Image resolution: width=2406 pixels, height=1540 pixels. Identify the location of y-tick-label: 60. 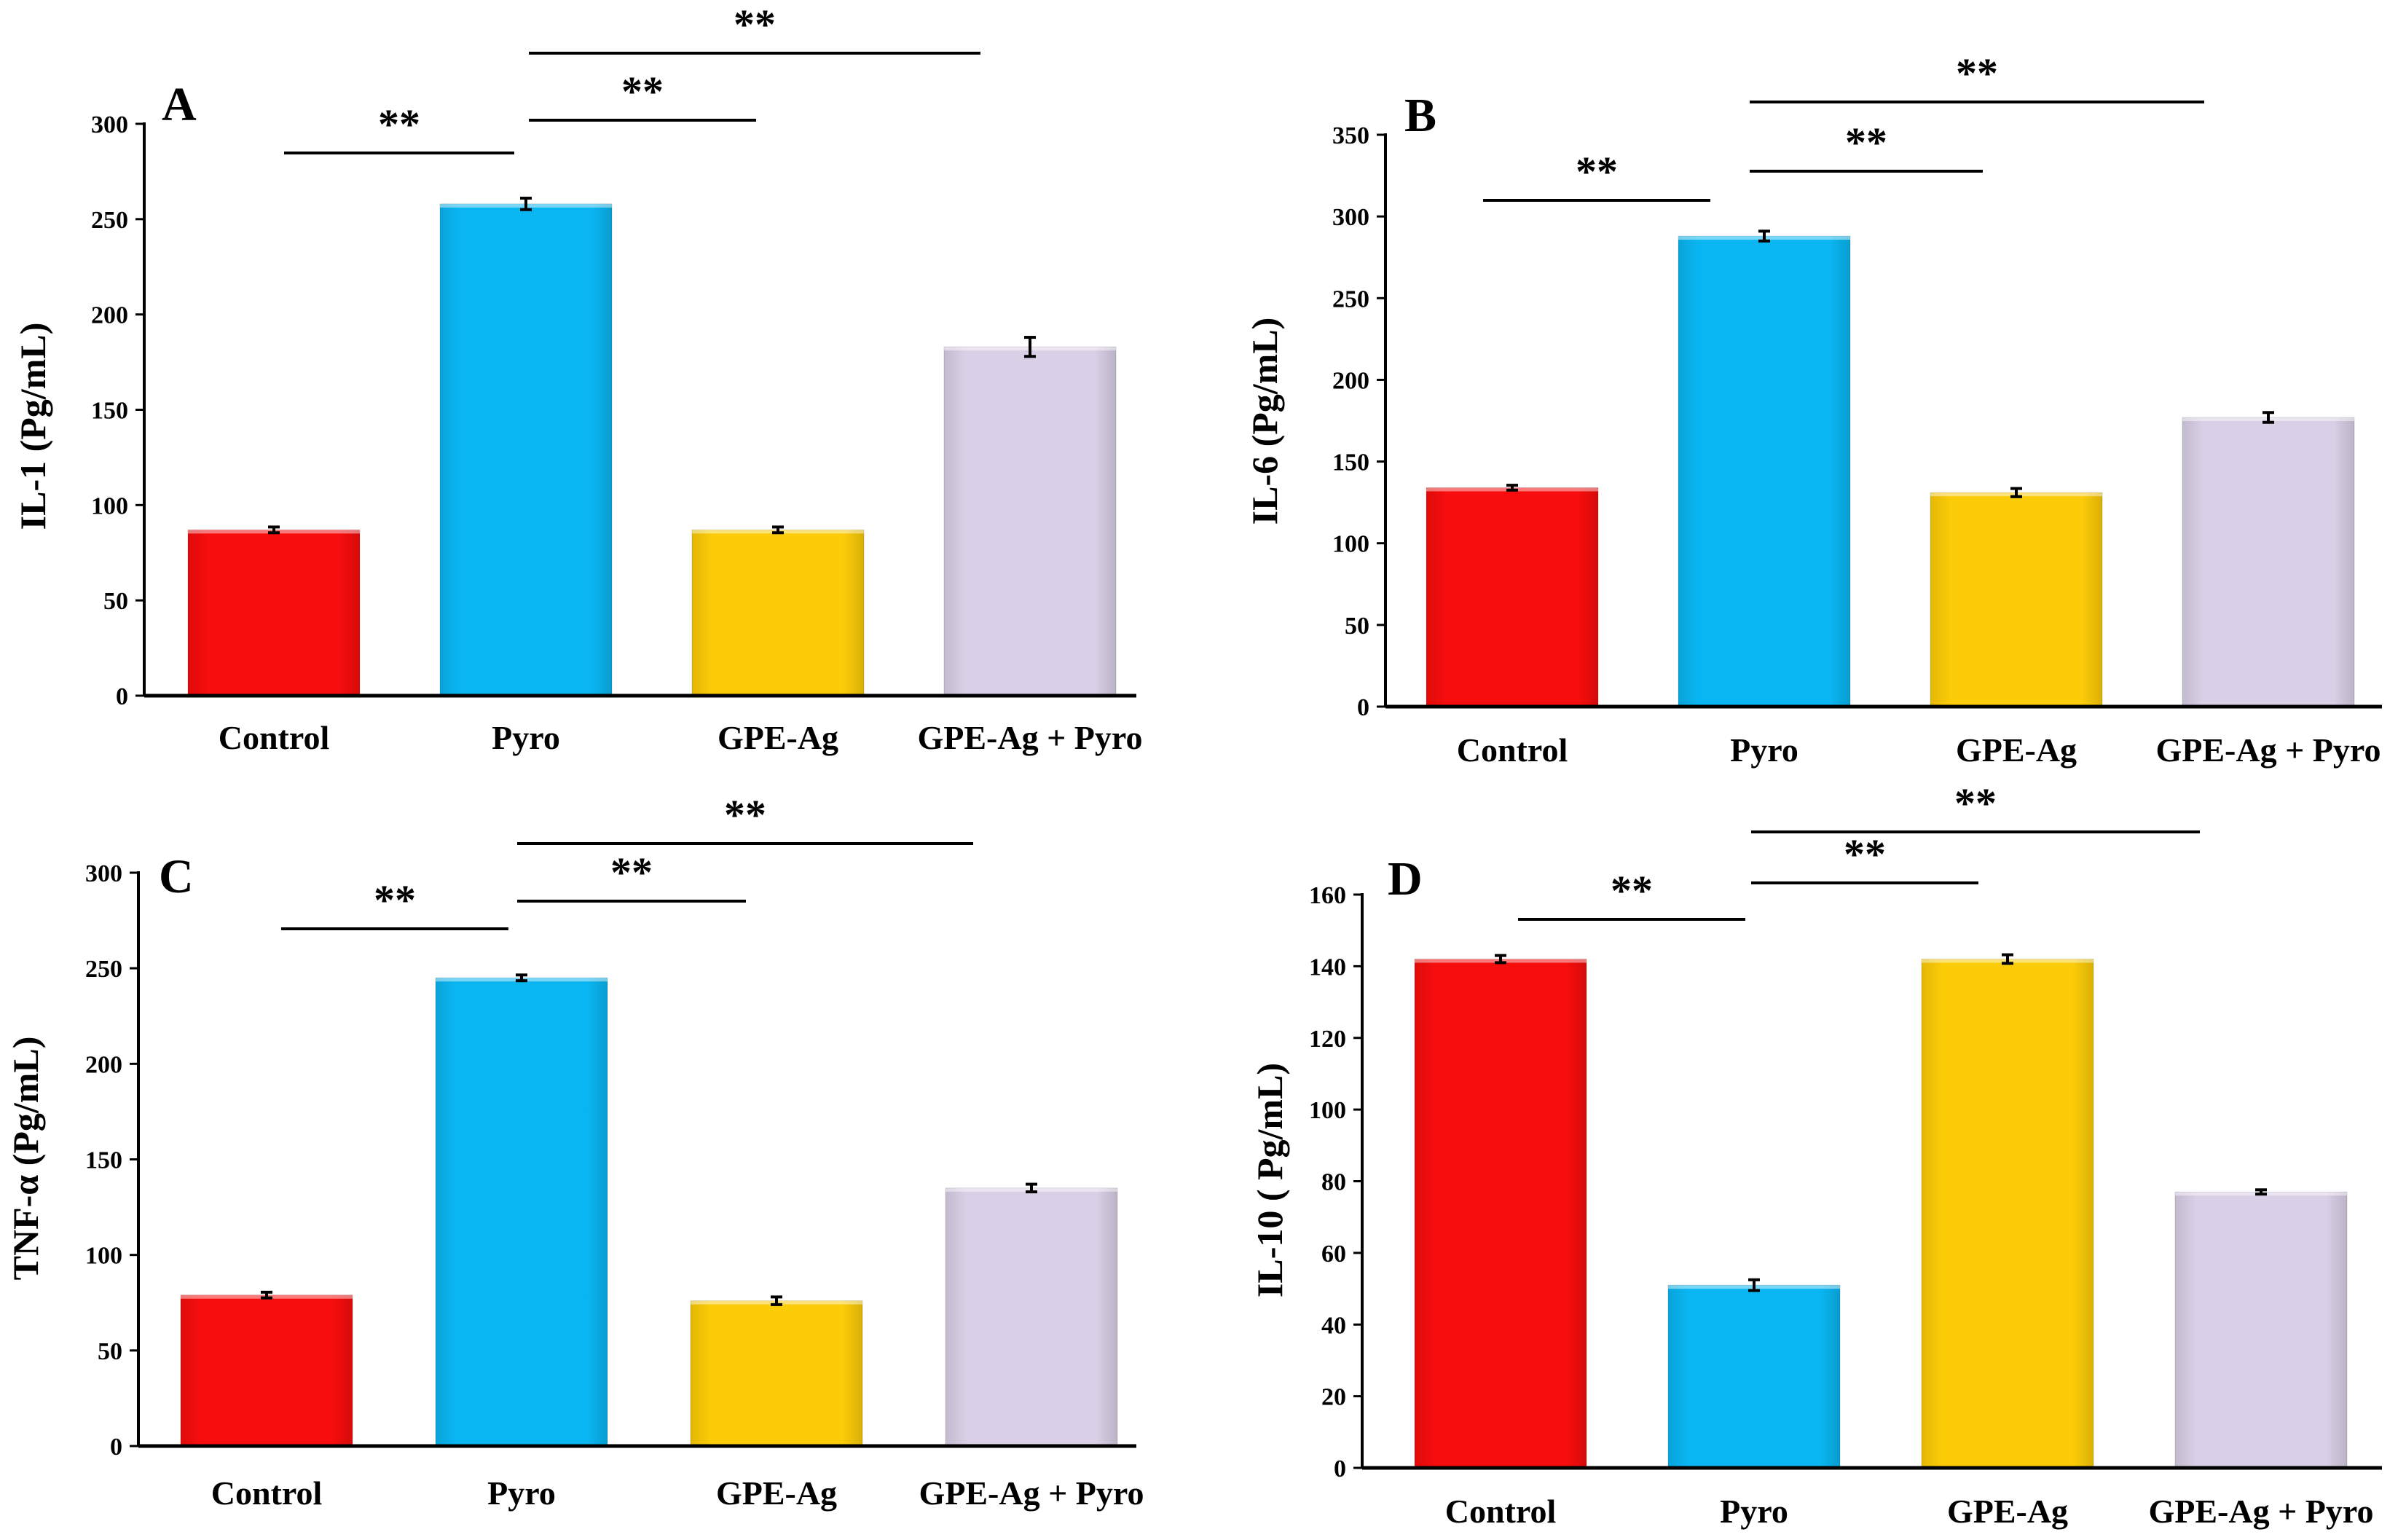
(1333, 1254).